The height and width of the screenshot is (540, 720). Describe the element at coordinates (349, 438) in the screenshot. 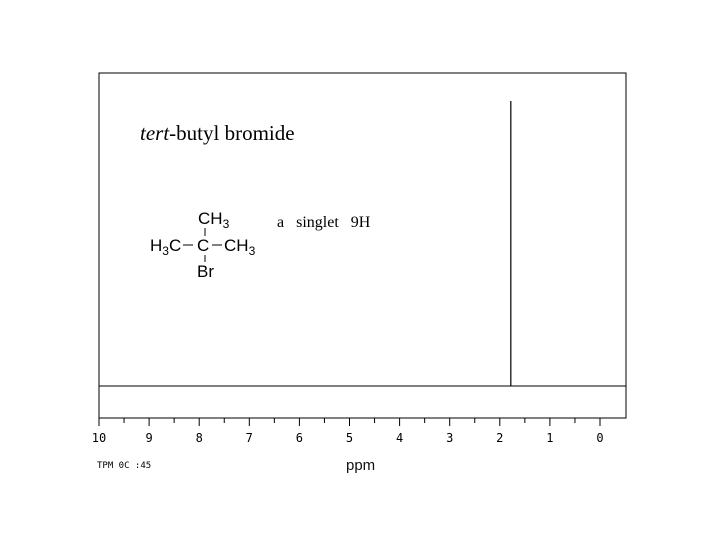

I see `x-tick-label: 5` at that location.